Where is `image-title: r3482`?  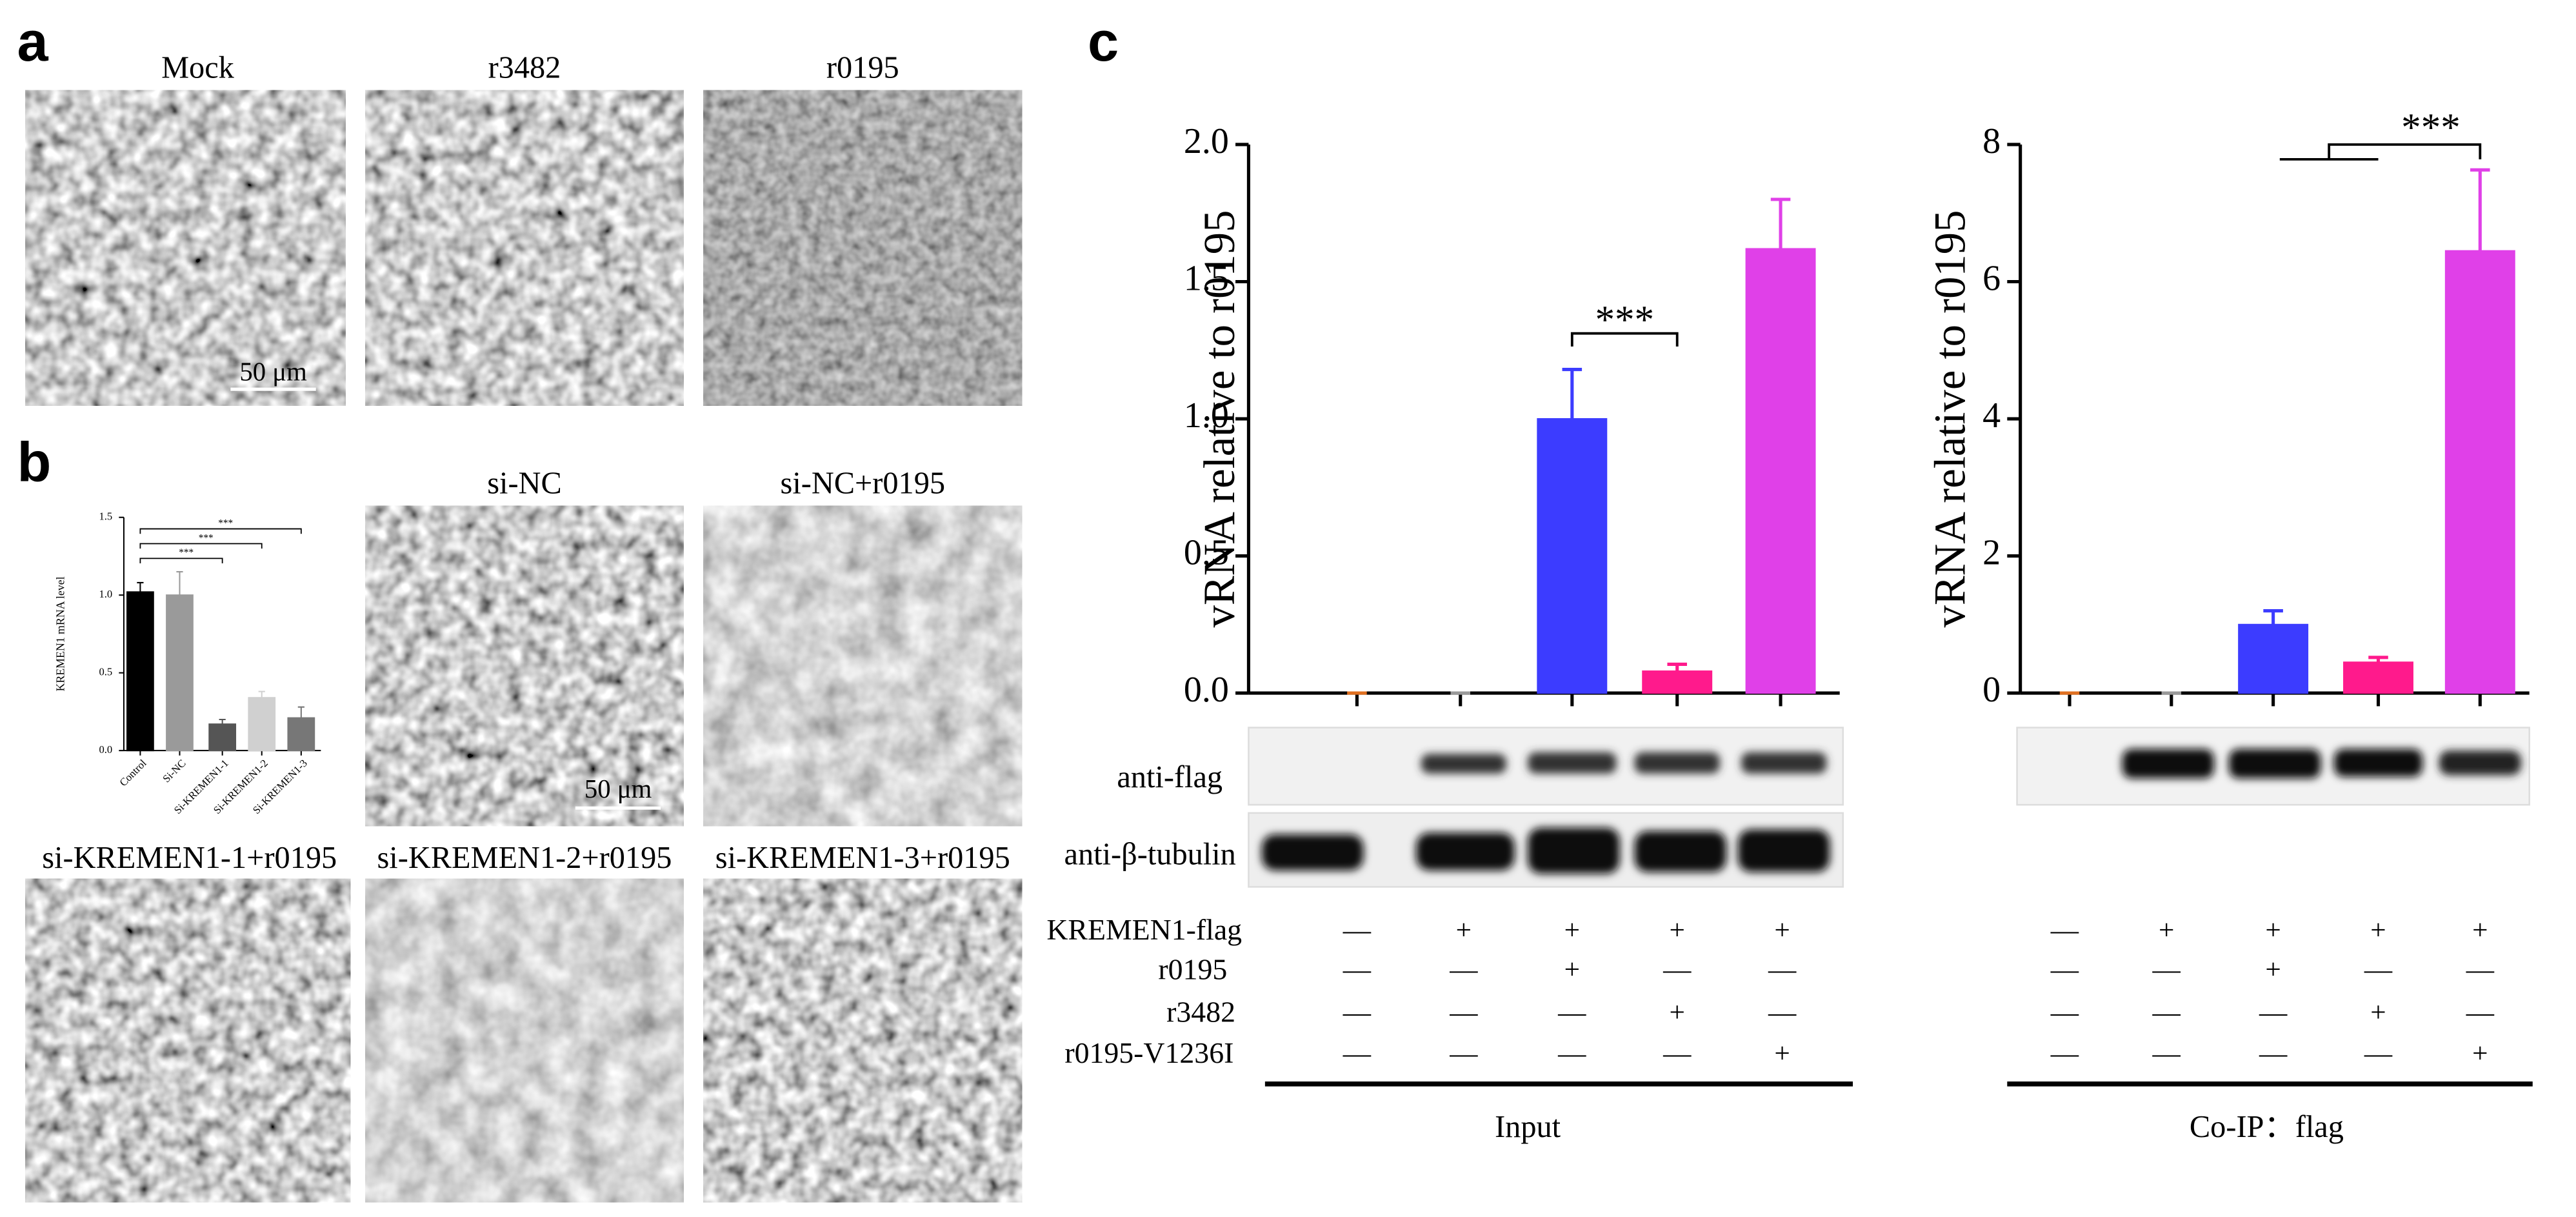 image-title: r3482 is located at coordinates (524, 68).